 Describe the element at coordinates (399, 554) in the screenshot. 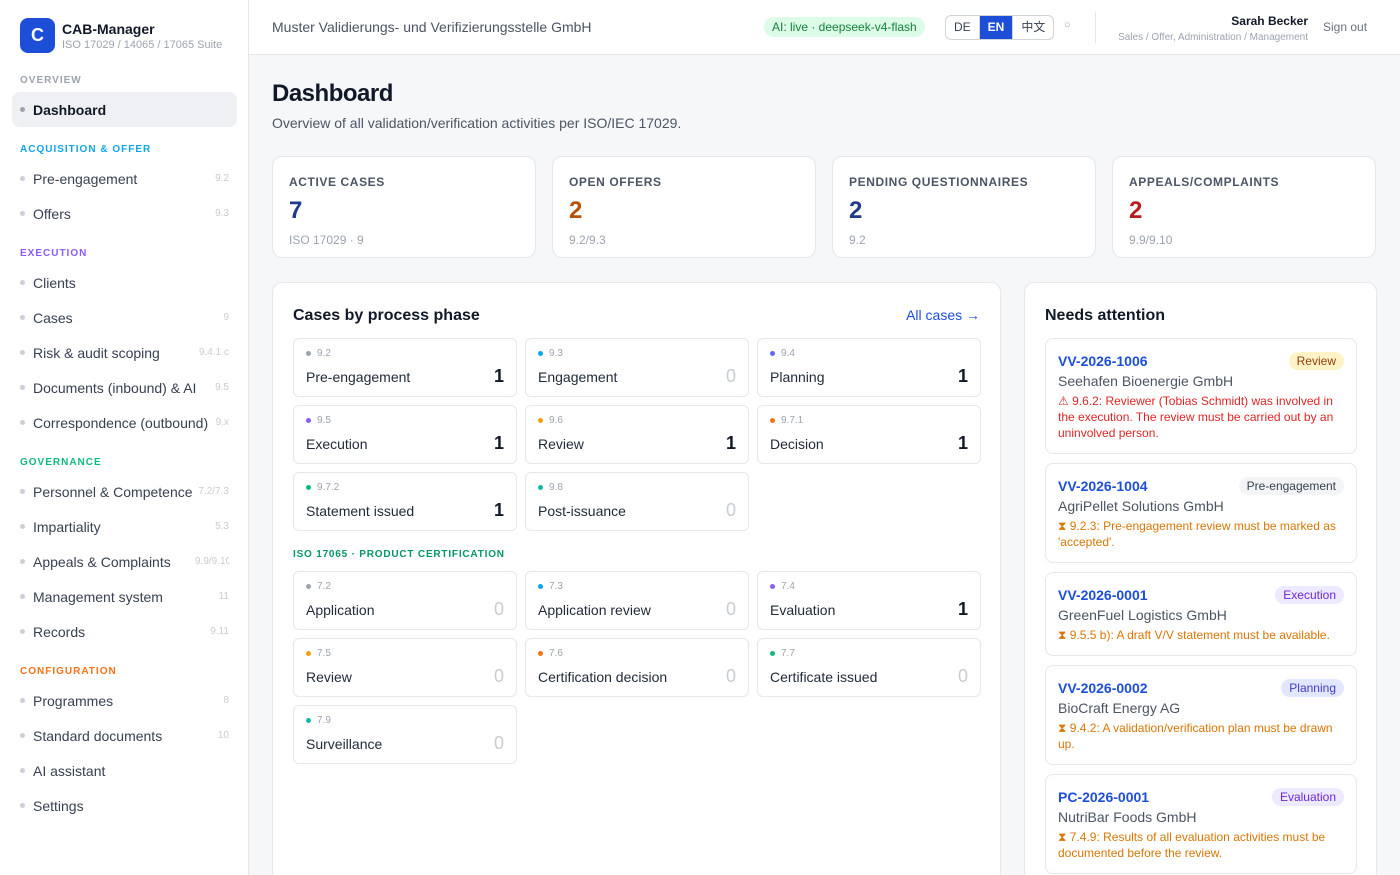

I see `iso17065-section-title: ISO 17065 · PRODUCT CERTIFICATION` at that location.